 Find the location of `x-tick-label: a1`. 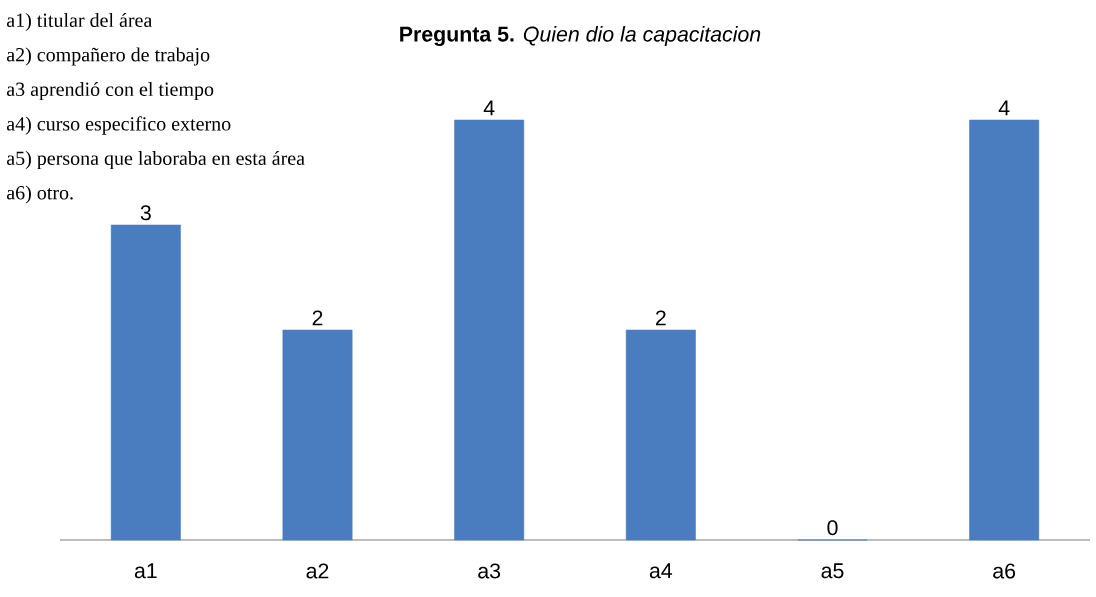

x-tick-label: a1 is located at coordinates (145, 571).